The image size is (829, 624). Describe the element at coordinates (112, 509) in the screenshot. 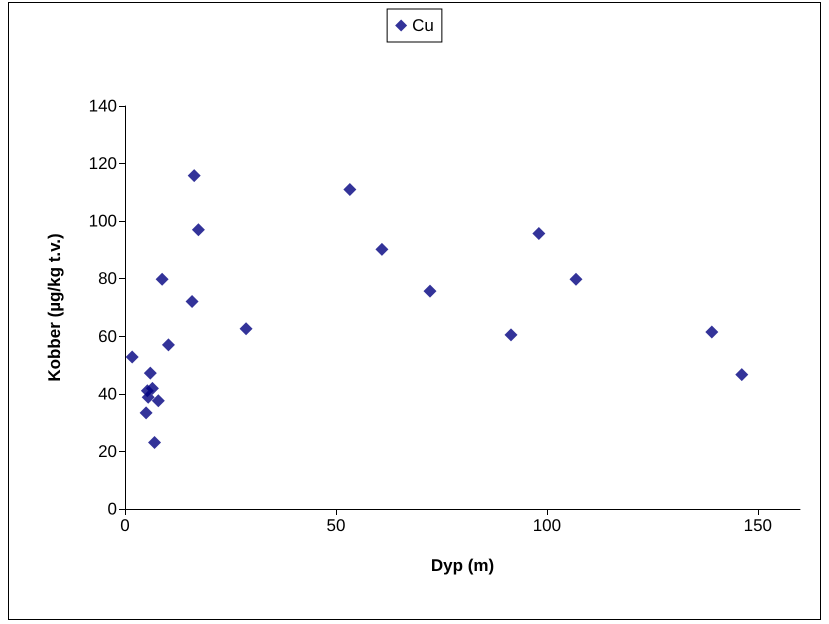

I see `y-tick-label: 0` at that location.